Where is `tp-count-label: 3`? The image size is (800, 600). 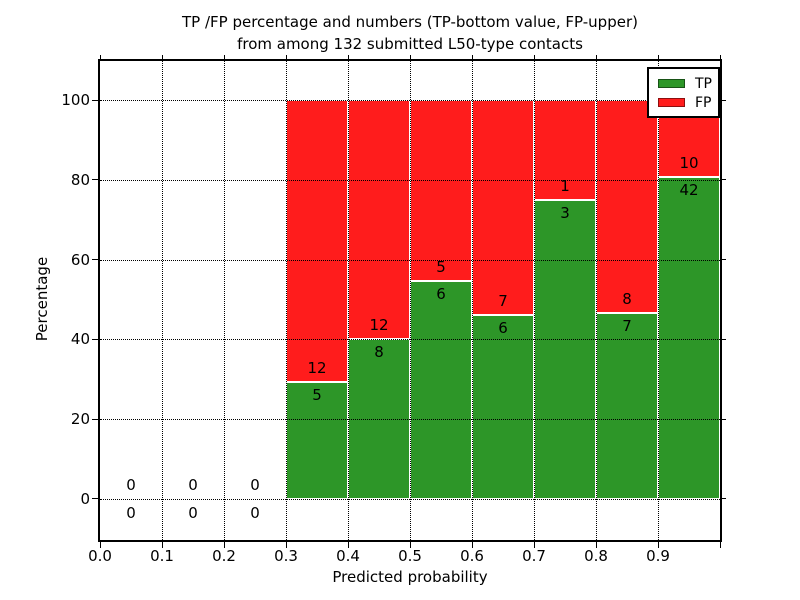 tp-count-label: 3 is located at coordinates (565, 212).